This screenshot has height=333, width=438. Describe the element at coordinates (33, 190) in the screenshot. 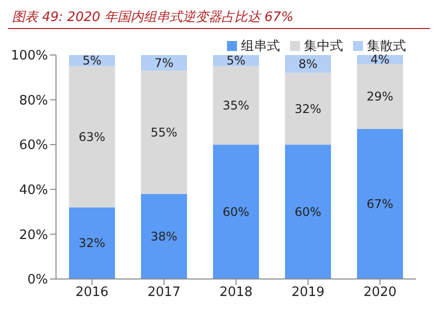

I see `y-tick-label: 40%` at that location.